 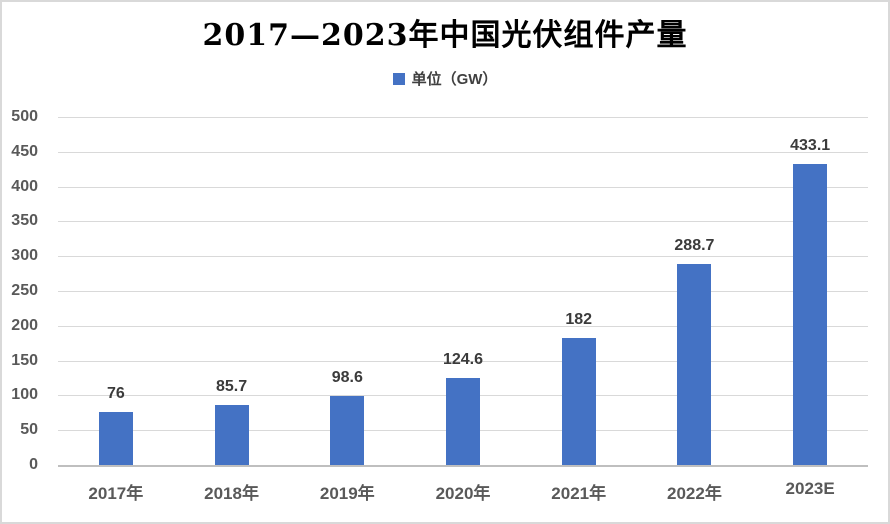 I want to click on y-tick-label: 50, so click(x=29, y=430).